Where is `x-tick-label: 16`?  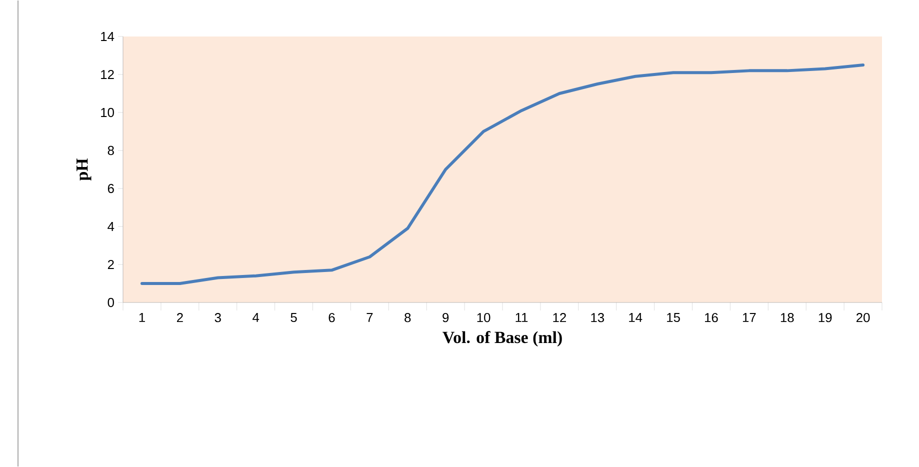
x-tick-label: 16 is located at coordinates (711, 317).